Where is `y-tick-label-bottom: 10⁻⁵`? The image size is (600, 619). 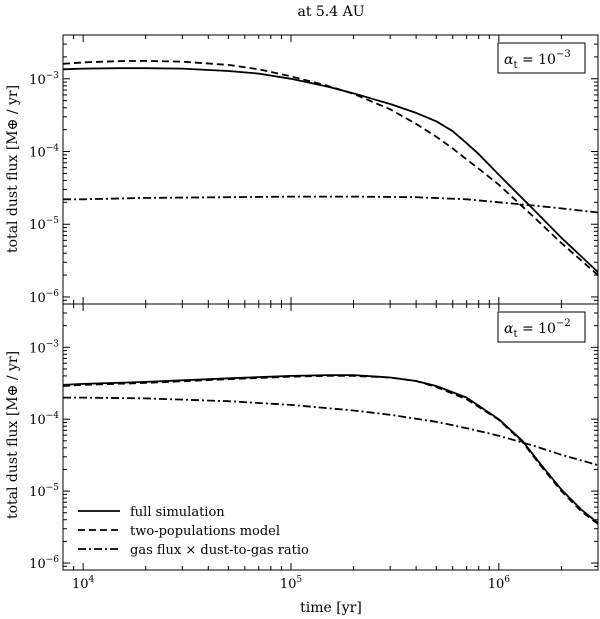
y-tick-label-bottom: 10⁻⁵ is located at coordinates (44, 491).